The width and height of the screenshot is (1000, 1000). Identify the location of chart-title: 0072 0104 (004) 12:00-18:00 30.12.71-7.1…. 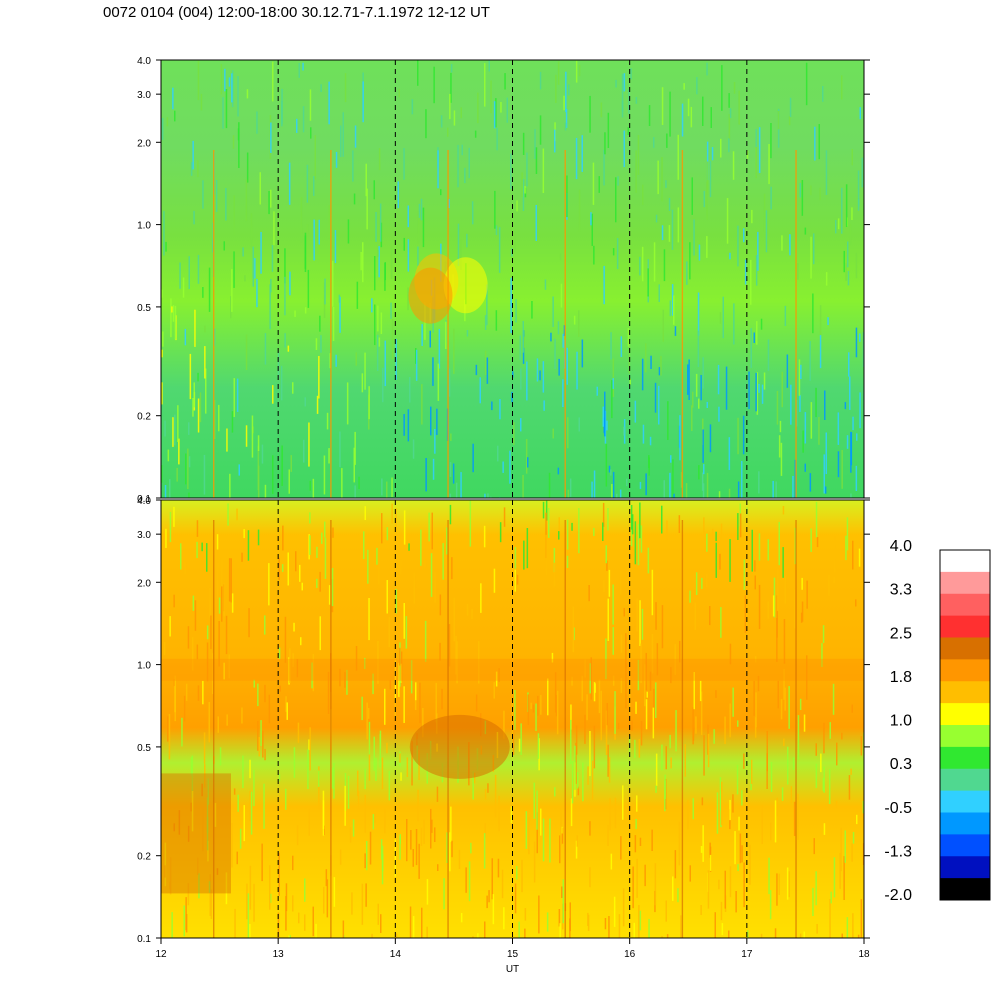
(296, 12).